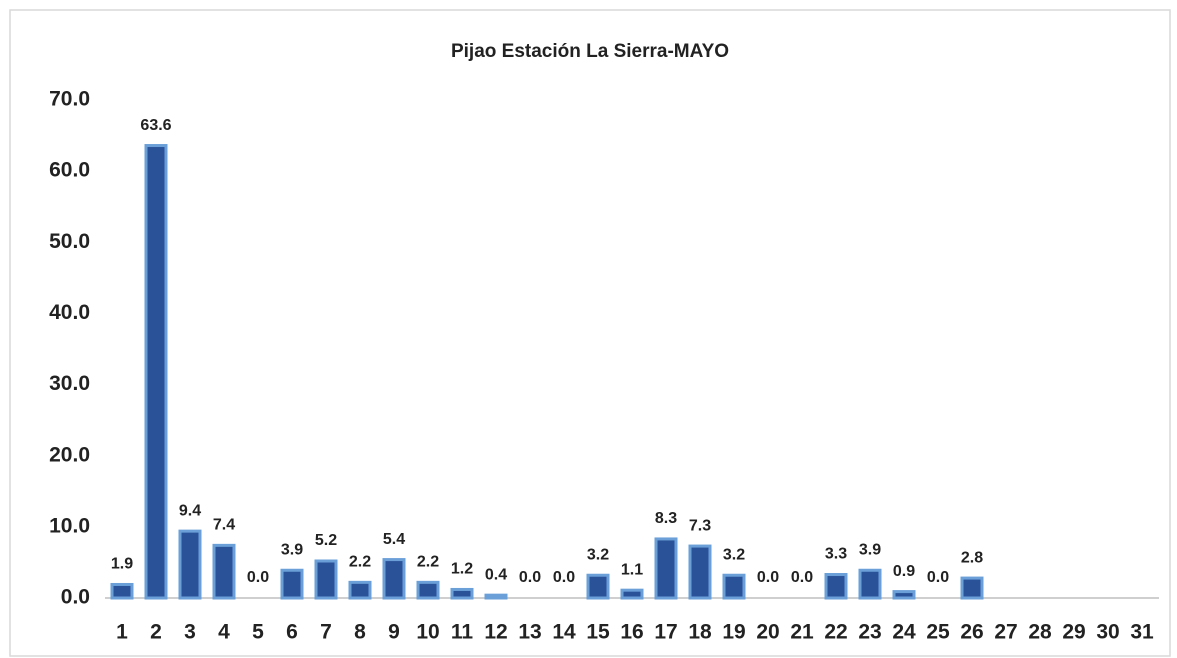  I want to click on x-tick-label: 29, so click(1073, 632).